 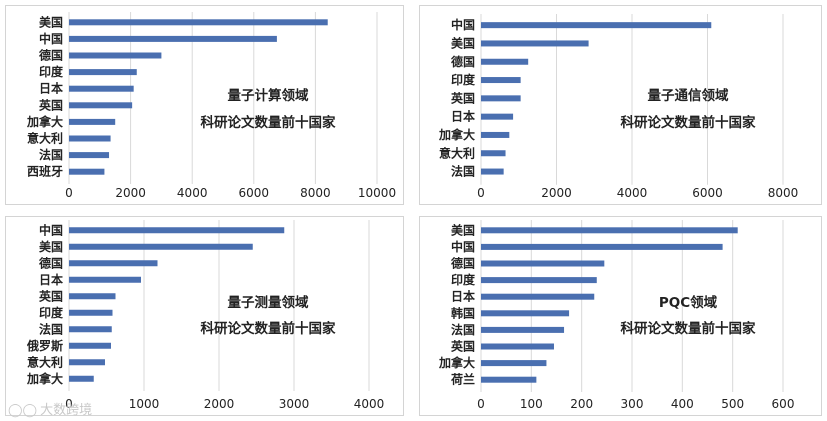 I want to click on category-label: 俄罗斯, so click(x=44, y=345).